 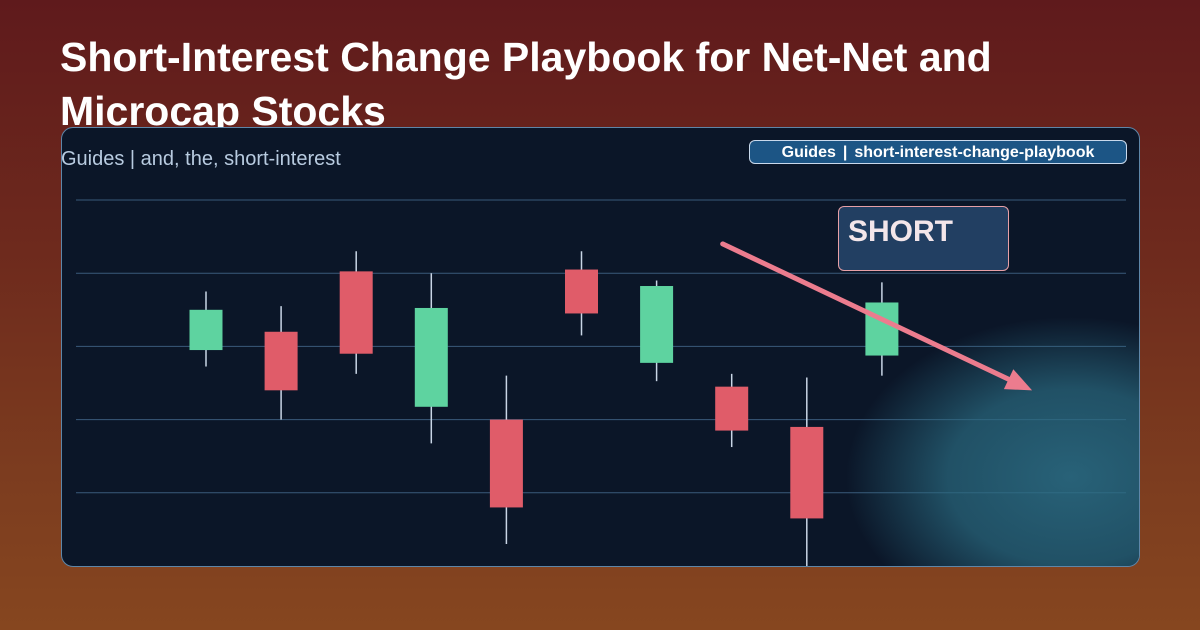 What do you see at coordinates (201, 159) in the screenshot?
I see `page-subtitle: Guides | and, the, short-interest` at bounding box center [201, 159].